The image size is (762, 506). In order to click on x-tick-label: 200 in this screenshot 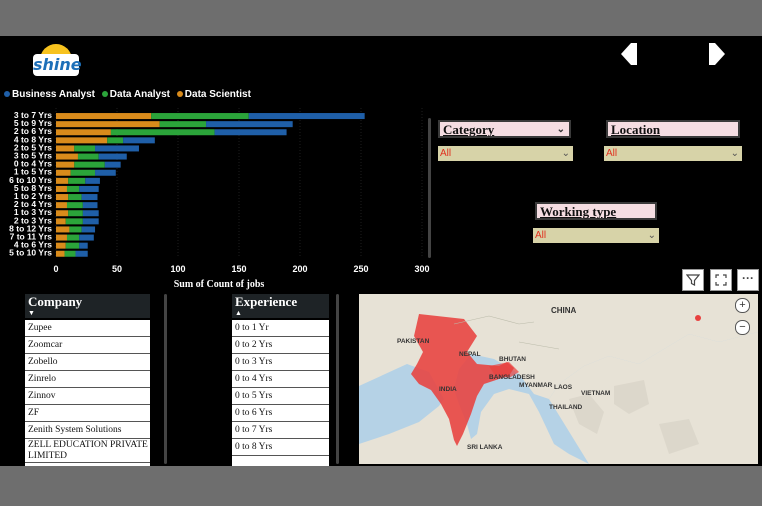, I will do `click(299, 269)`.